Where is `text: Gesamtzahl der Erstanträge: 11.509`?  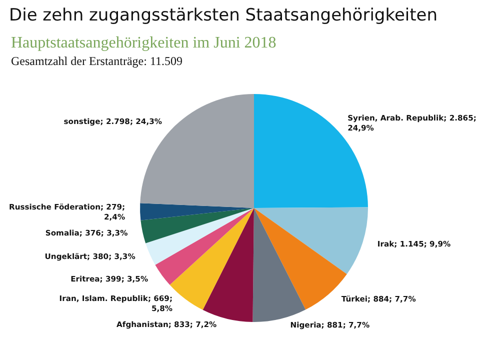
text: Gesamtzahl der Erstanträge: 11.509 is located at coordinates (96, 61).